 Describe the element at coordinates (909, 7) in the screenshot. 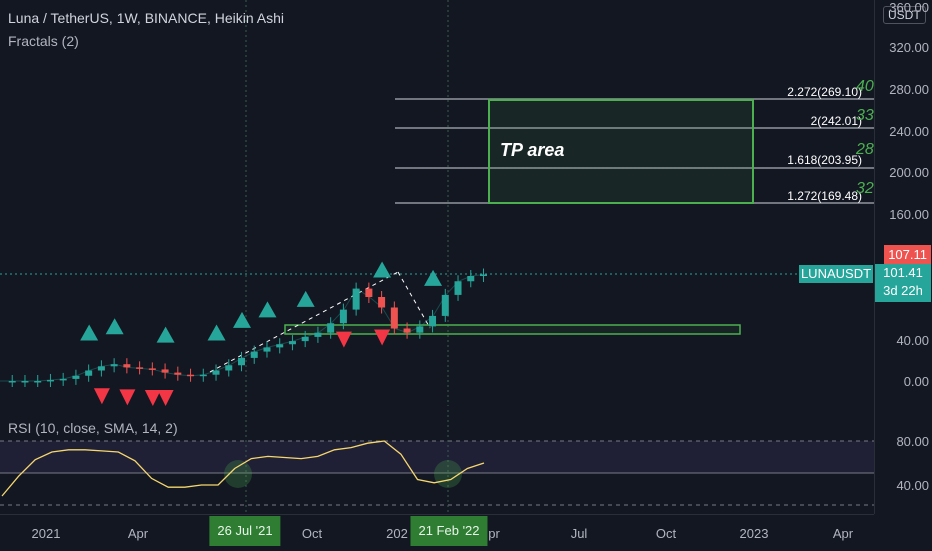

I see `price-label-360: 360.00` at that location.